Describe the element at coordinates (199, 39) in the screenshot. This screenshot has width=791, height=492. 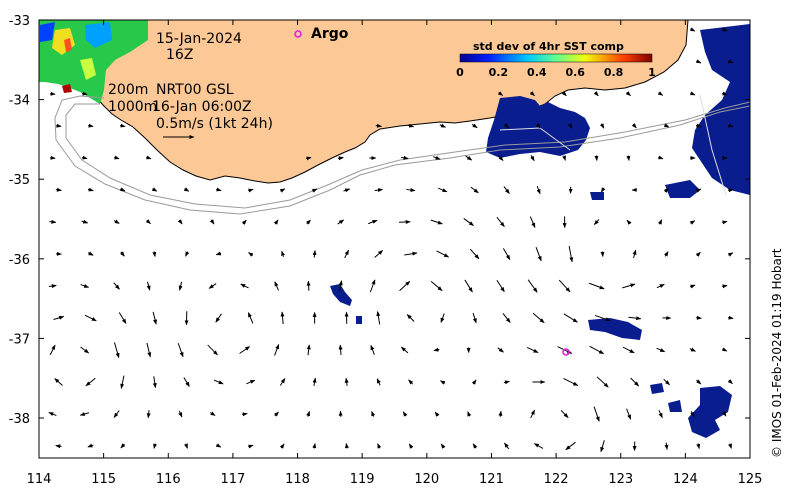
I see `date-label: 15-Jan-2024` at that location.